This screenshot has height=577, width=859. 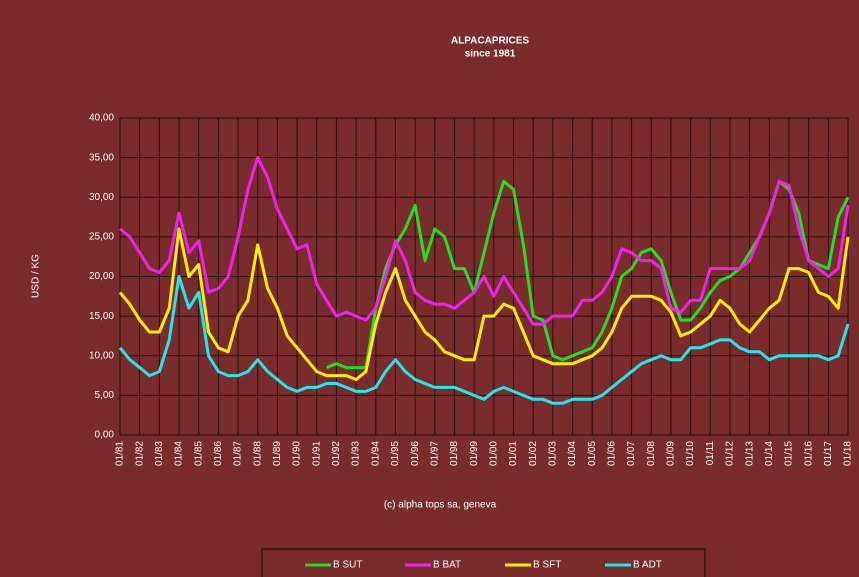 What do you see at coordinates (101, 157) in the screenshot?
I see `y-tick-label: 35,00` at bounding box center [101, 157].